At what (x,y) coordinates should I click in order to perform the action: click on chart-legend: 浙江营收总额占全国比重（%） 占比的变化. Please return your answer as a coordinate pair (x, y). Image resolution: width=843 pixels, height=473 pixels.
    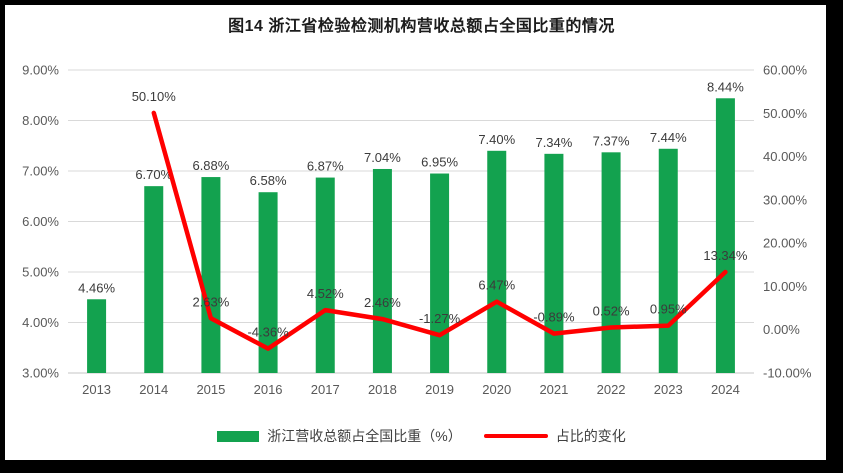
    Looking at the image, I should click on (421, 436).